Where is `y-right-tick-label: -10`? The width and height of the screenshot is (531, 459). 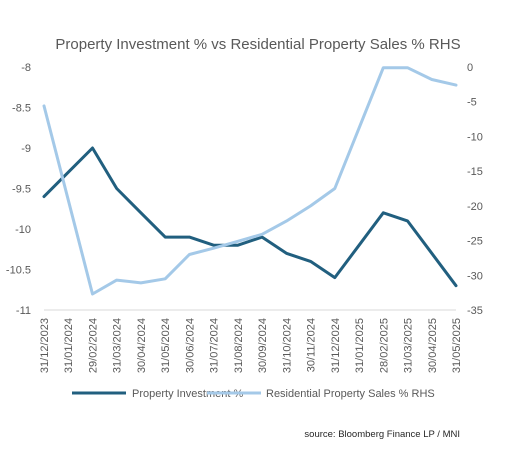
y-right-tick-label: -10 is located at coordinates (475, 137).